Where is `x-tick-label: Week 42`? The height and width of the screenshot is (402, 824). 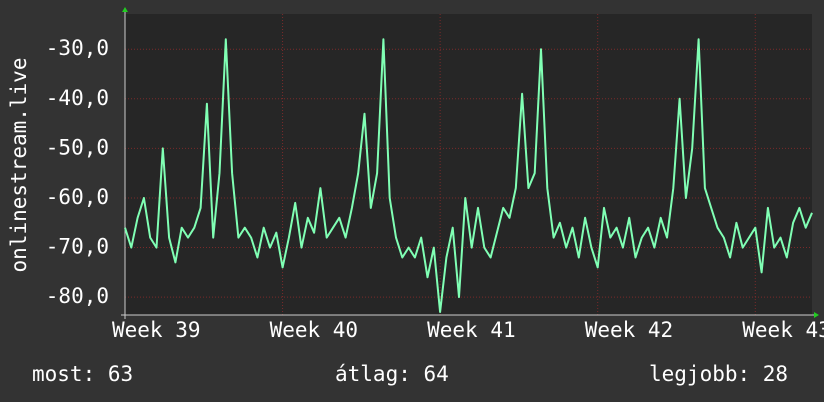
x-tick-label: Week 42 is located at coordinates (629, 330).